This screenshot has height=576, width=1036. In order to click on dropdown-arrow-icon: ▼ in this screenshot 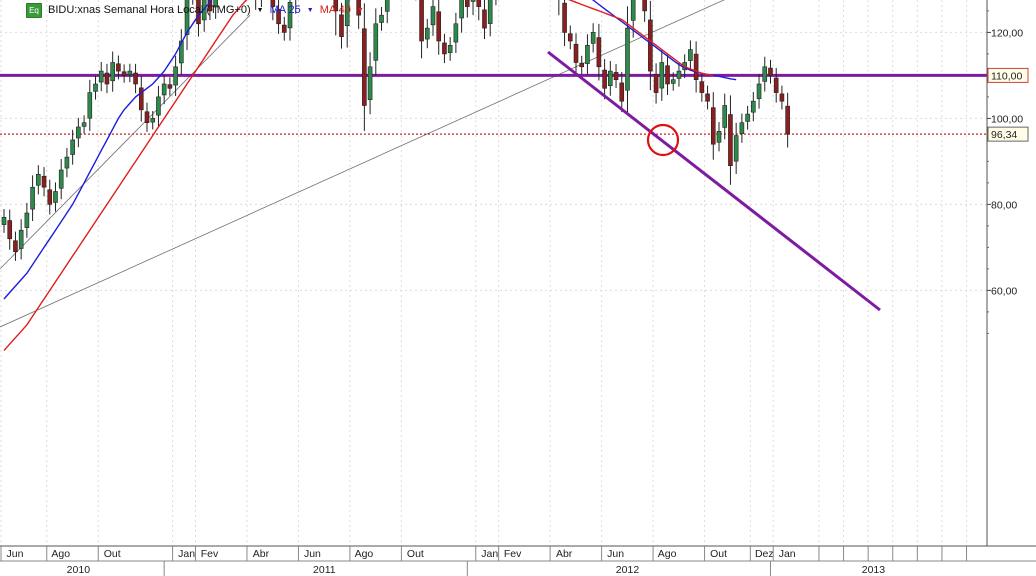, I will do `click(260, 10)`.